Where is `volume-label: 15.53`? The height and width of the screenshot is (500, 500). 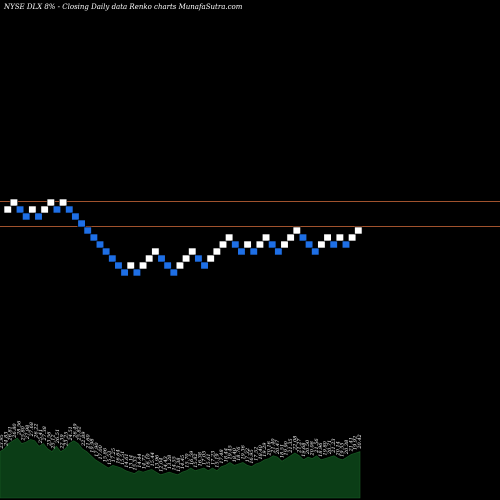
volume-label: 15.53 is located at coordinates (110, 458).